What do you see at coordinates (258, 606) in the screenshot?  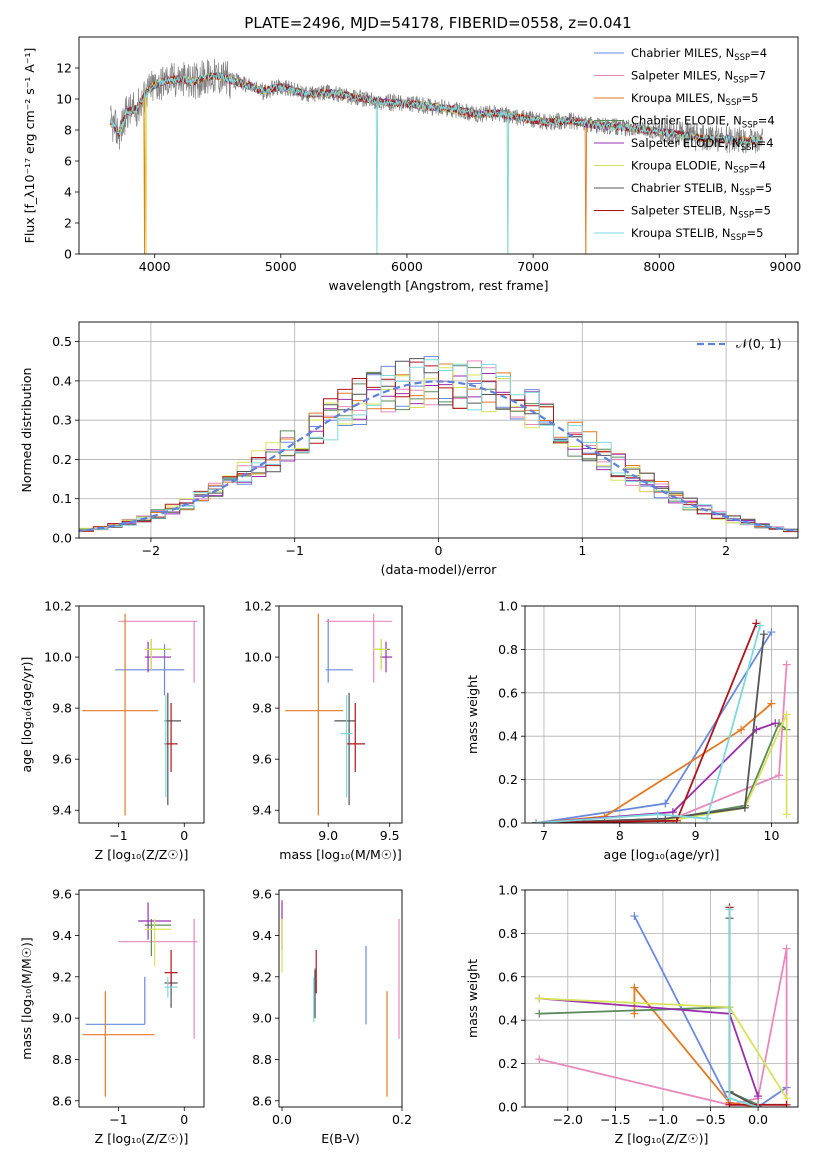 I see `y-tick-label: 10.2` at bounding box center [258, 606].